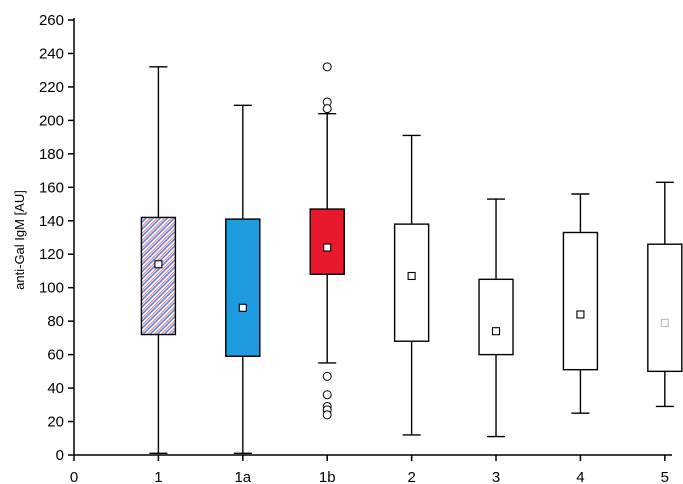 The height and width of the screenshot is (484, 683). I want to click on group-2-mean-marker, so click(411, 276).